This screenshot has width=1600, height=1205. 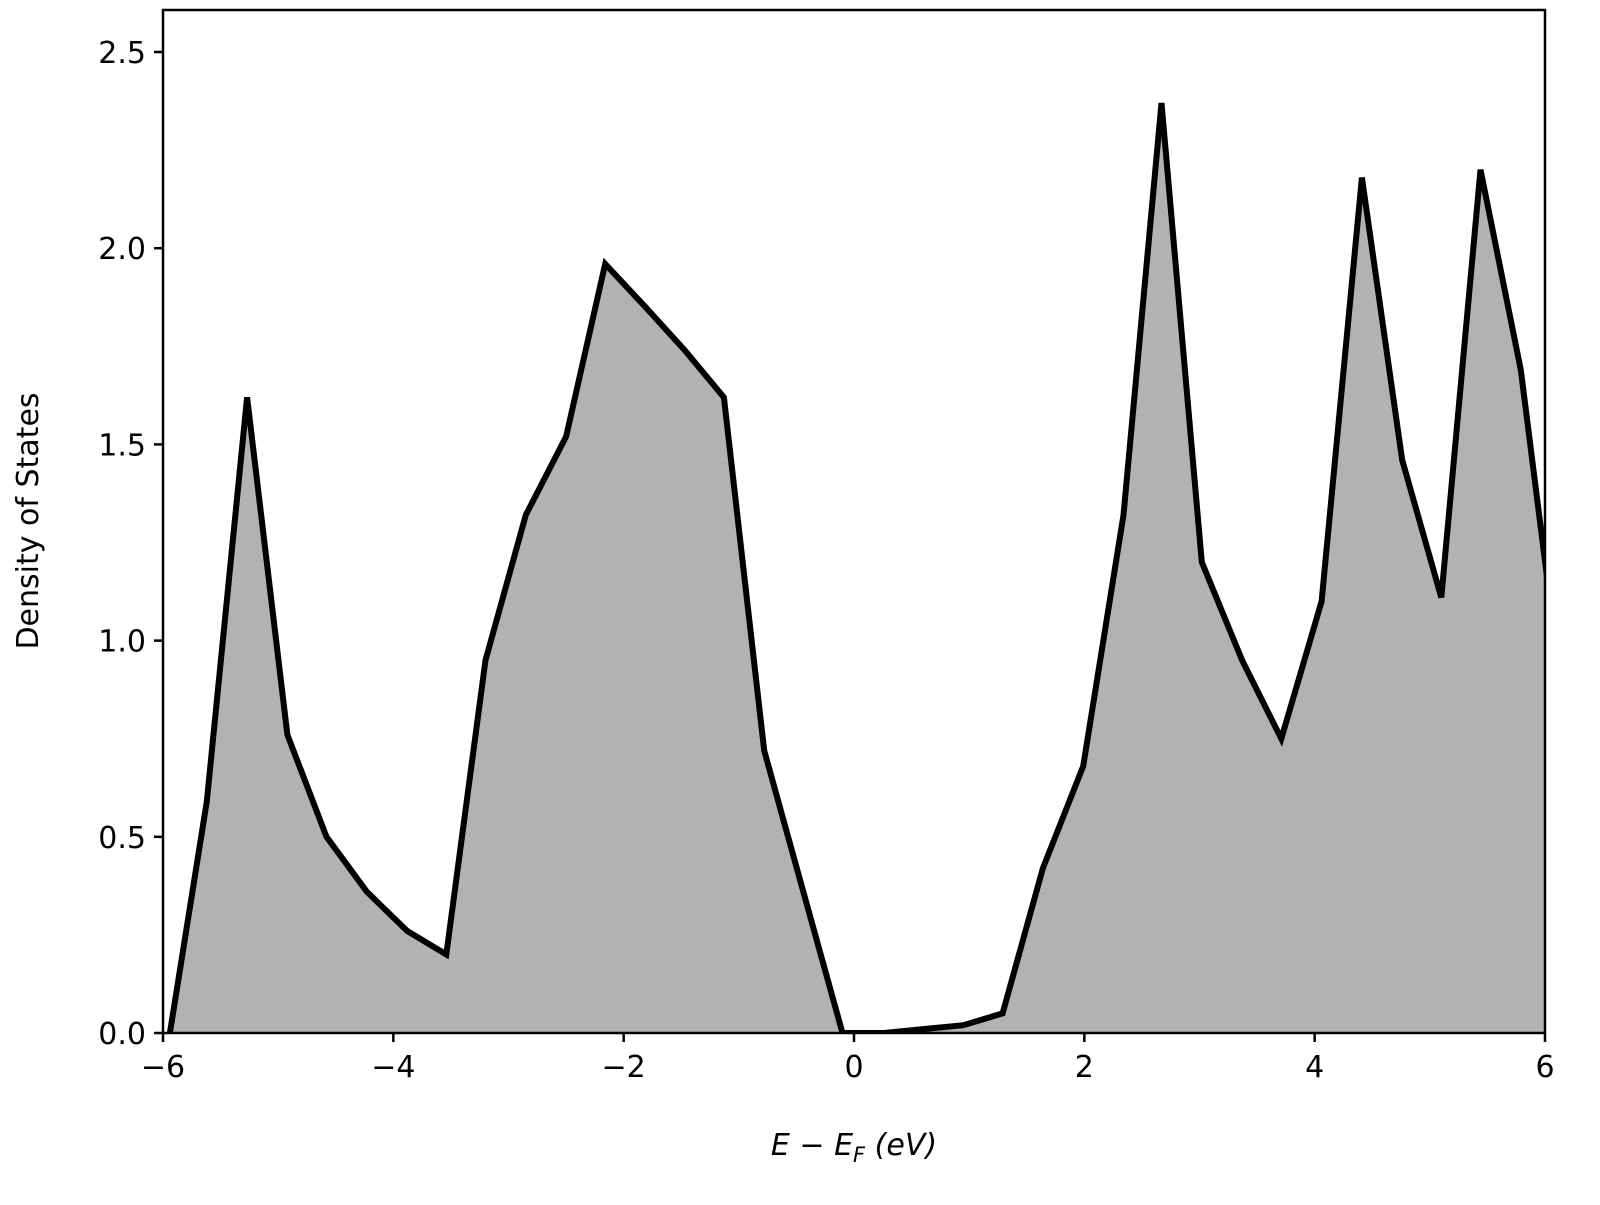 I want to click on x-tick-label: 2, so click(x=1084, y=1067).